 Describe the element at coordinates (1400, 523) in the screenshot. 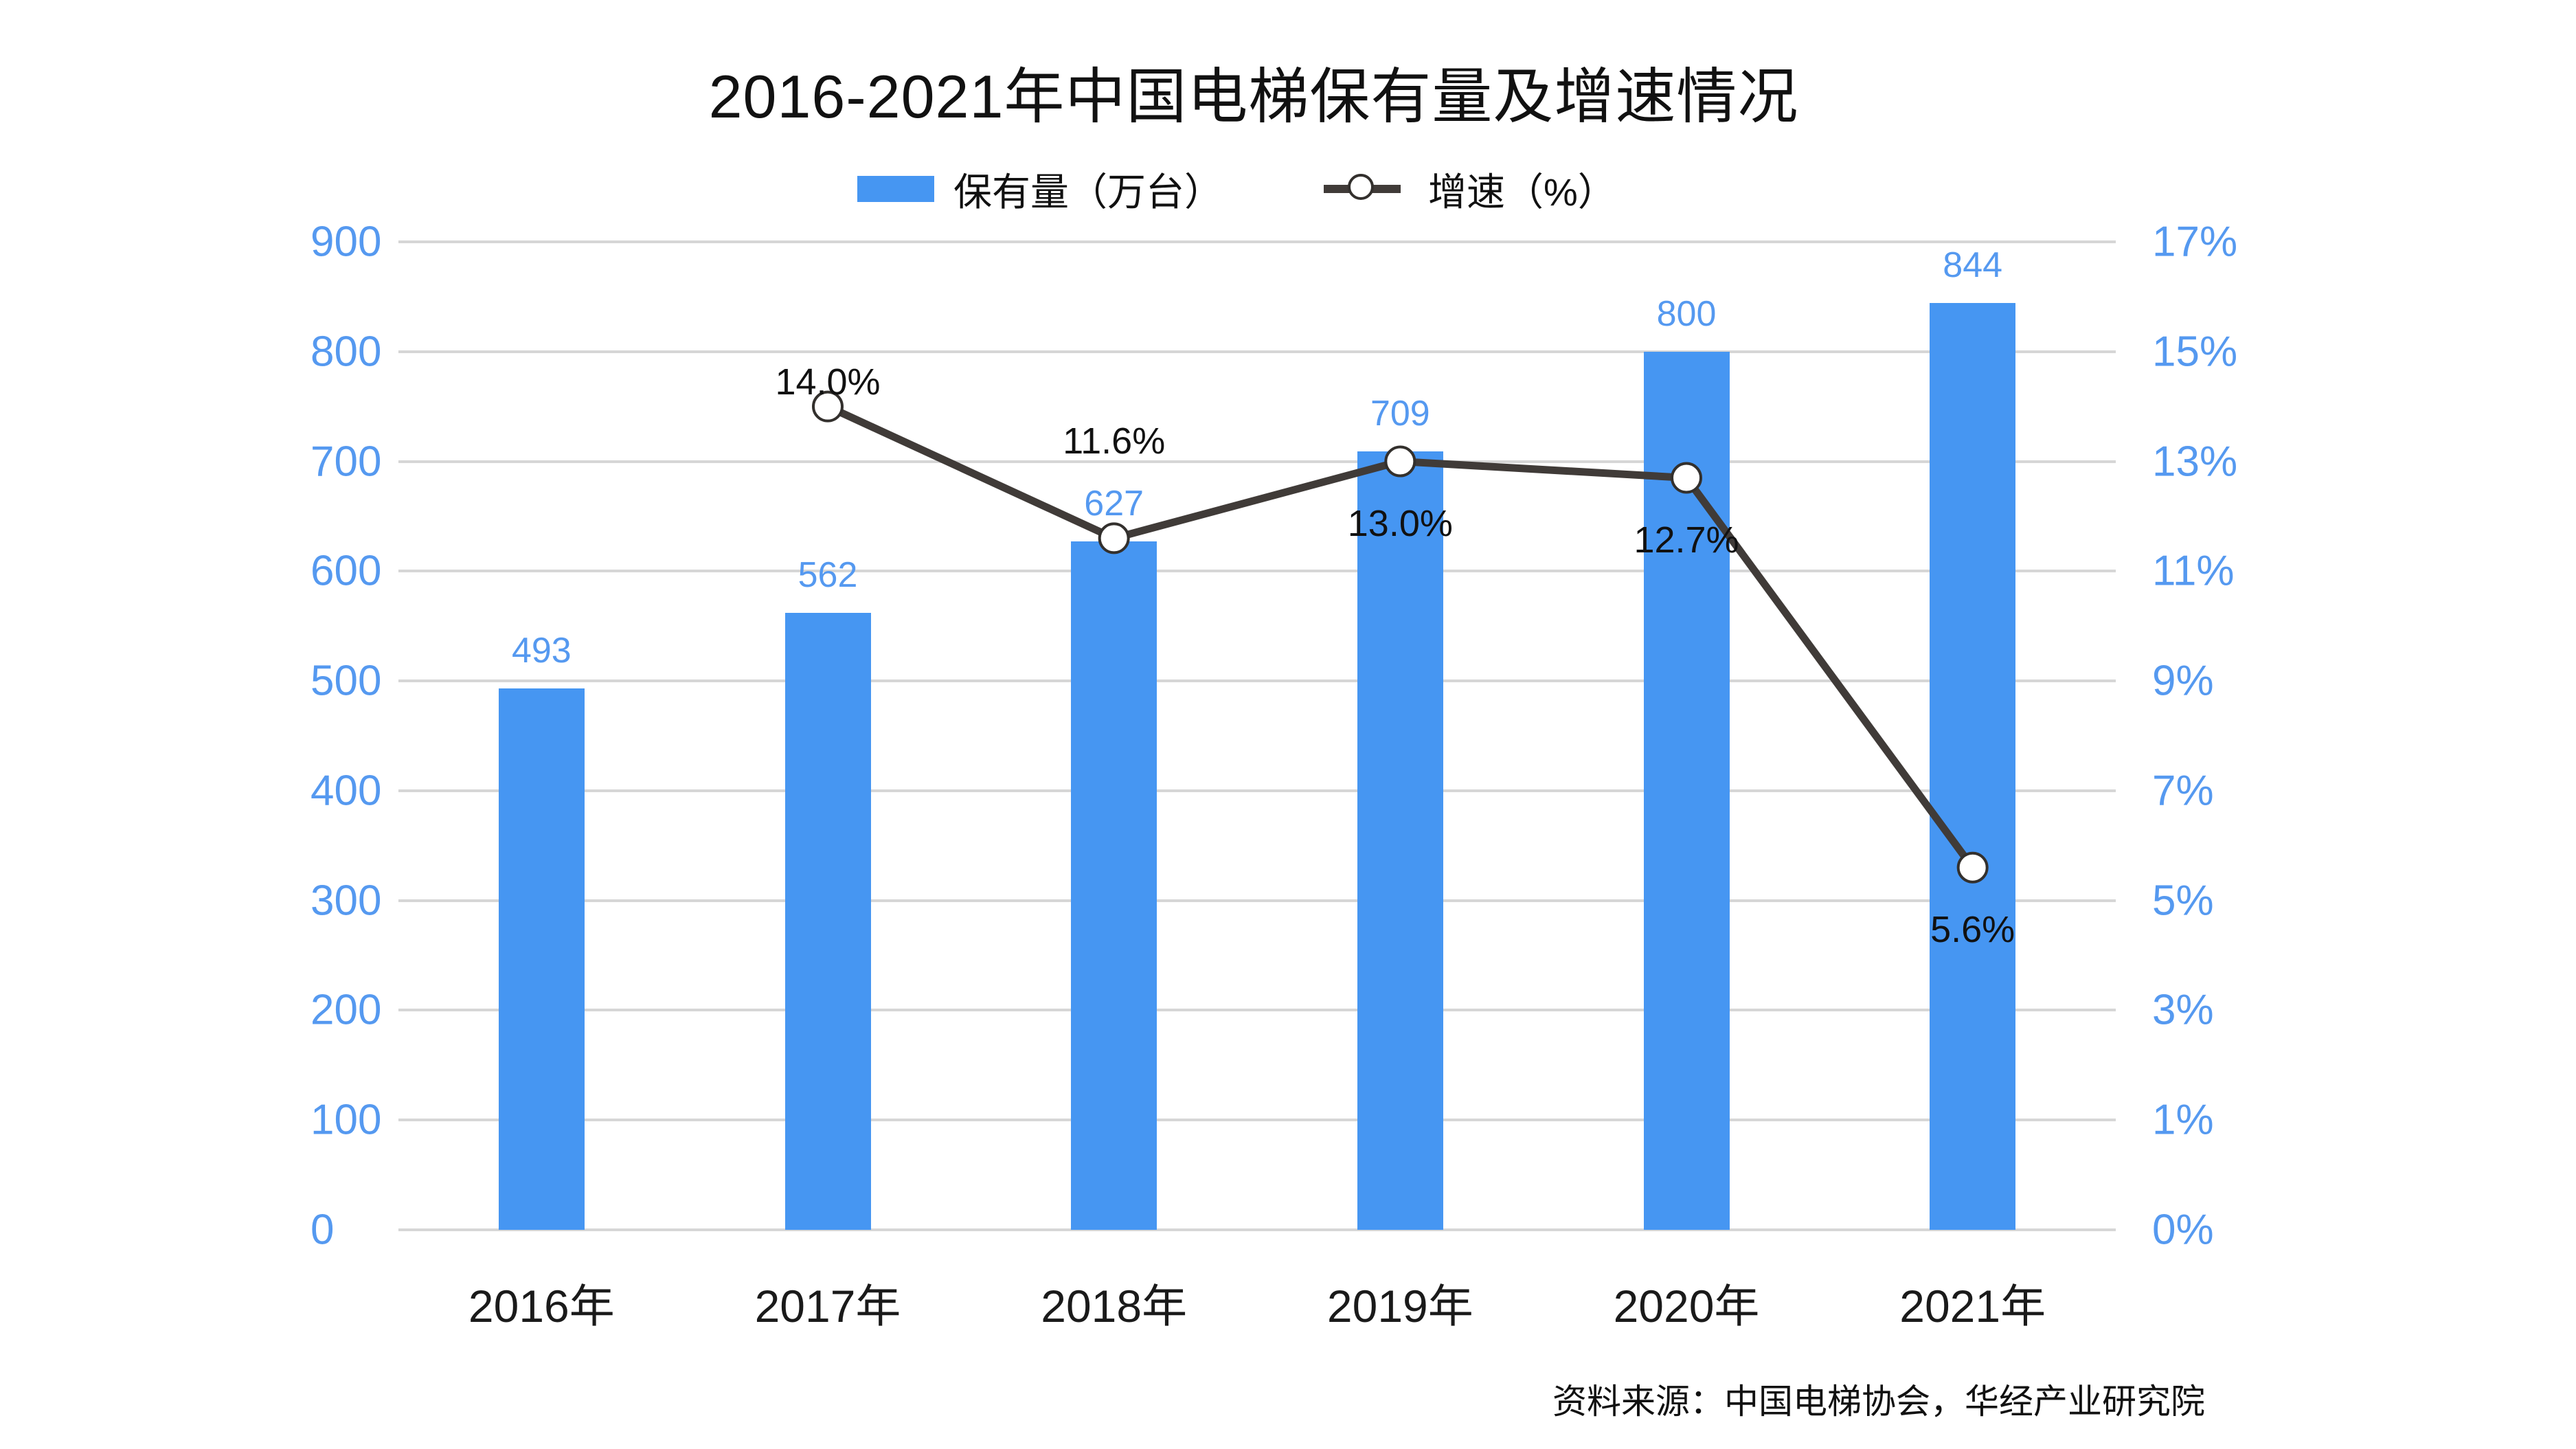

I see `growth-point-label: 13.0%` at that location.